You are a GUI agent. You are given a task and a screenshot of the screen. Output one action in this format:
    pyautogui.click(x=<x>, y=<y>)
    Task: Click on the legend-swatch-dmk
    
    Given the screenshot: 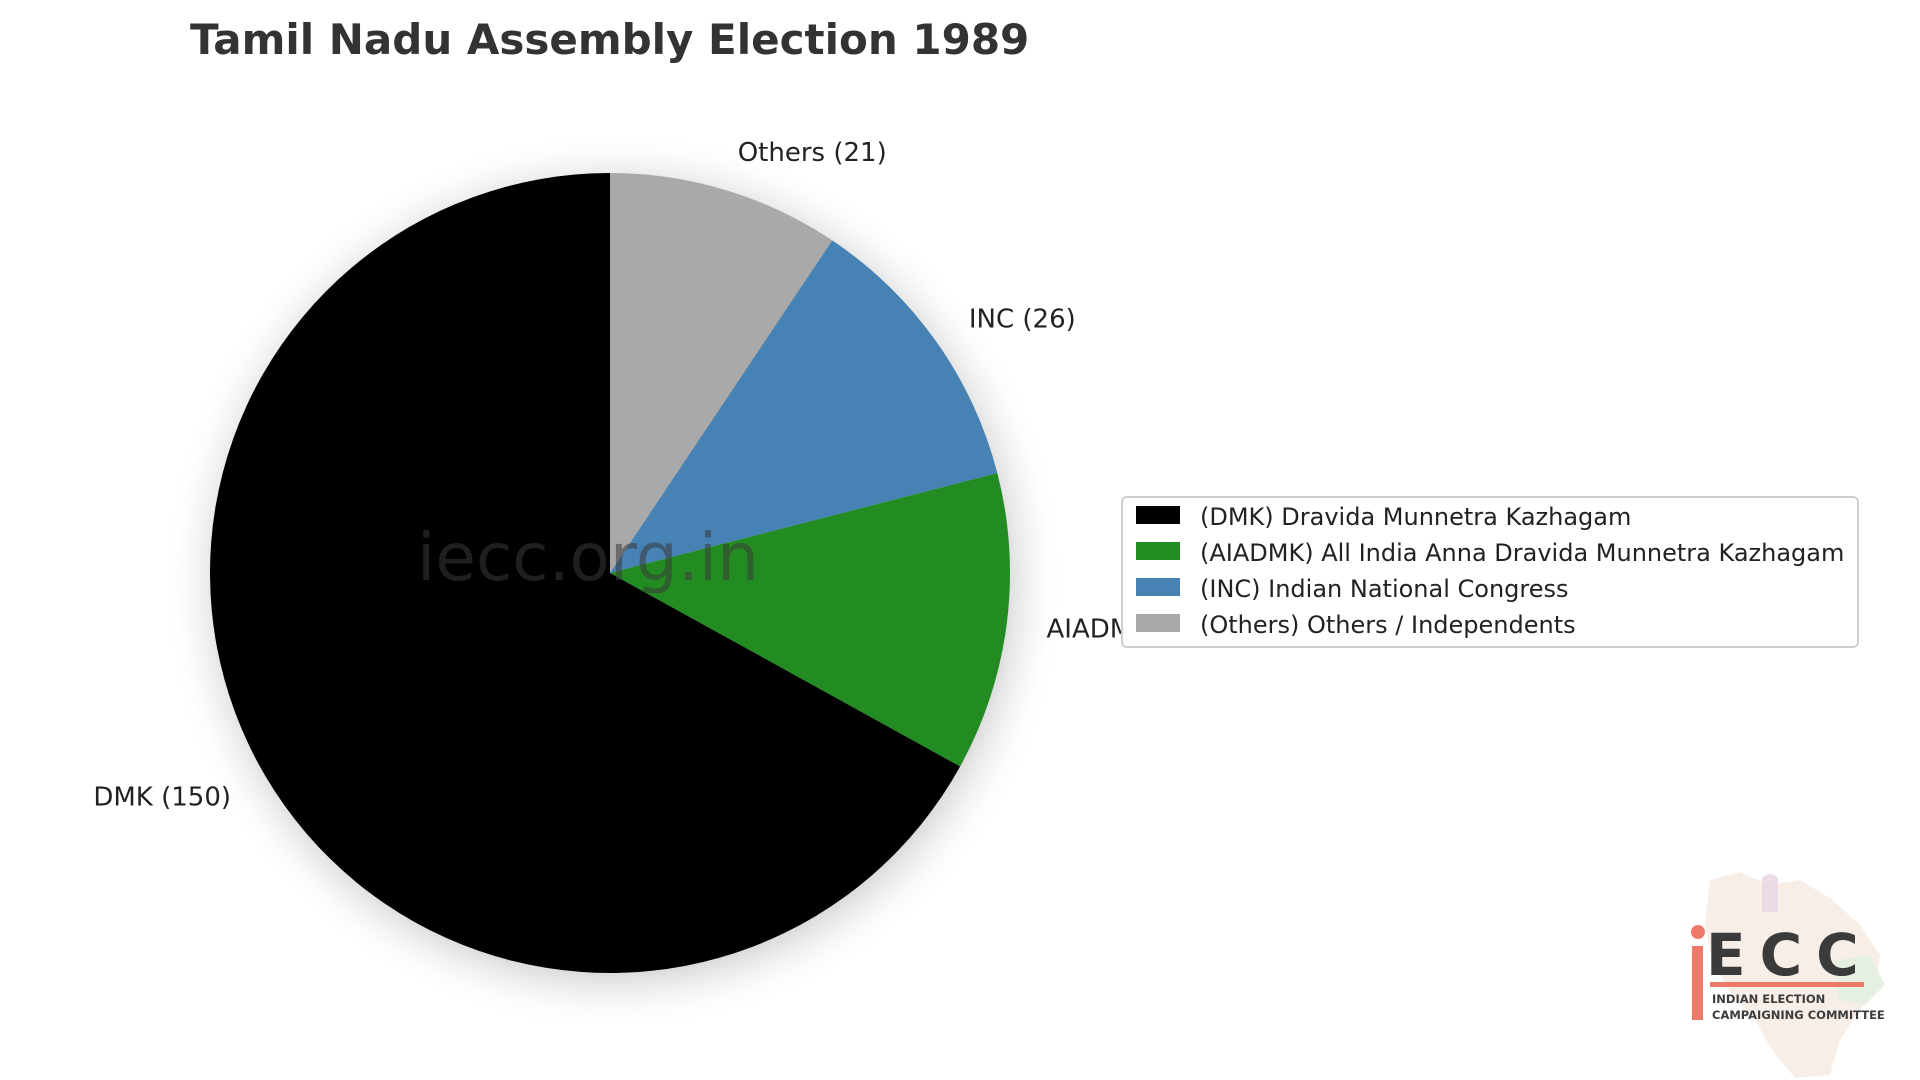 What is the action you would take?
    pyautogui.click(x=1158, y=515)
    